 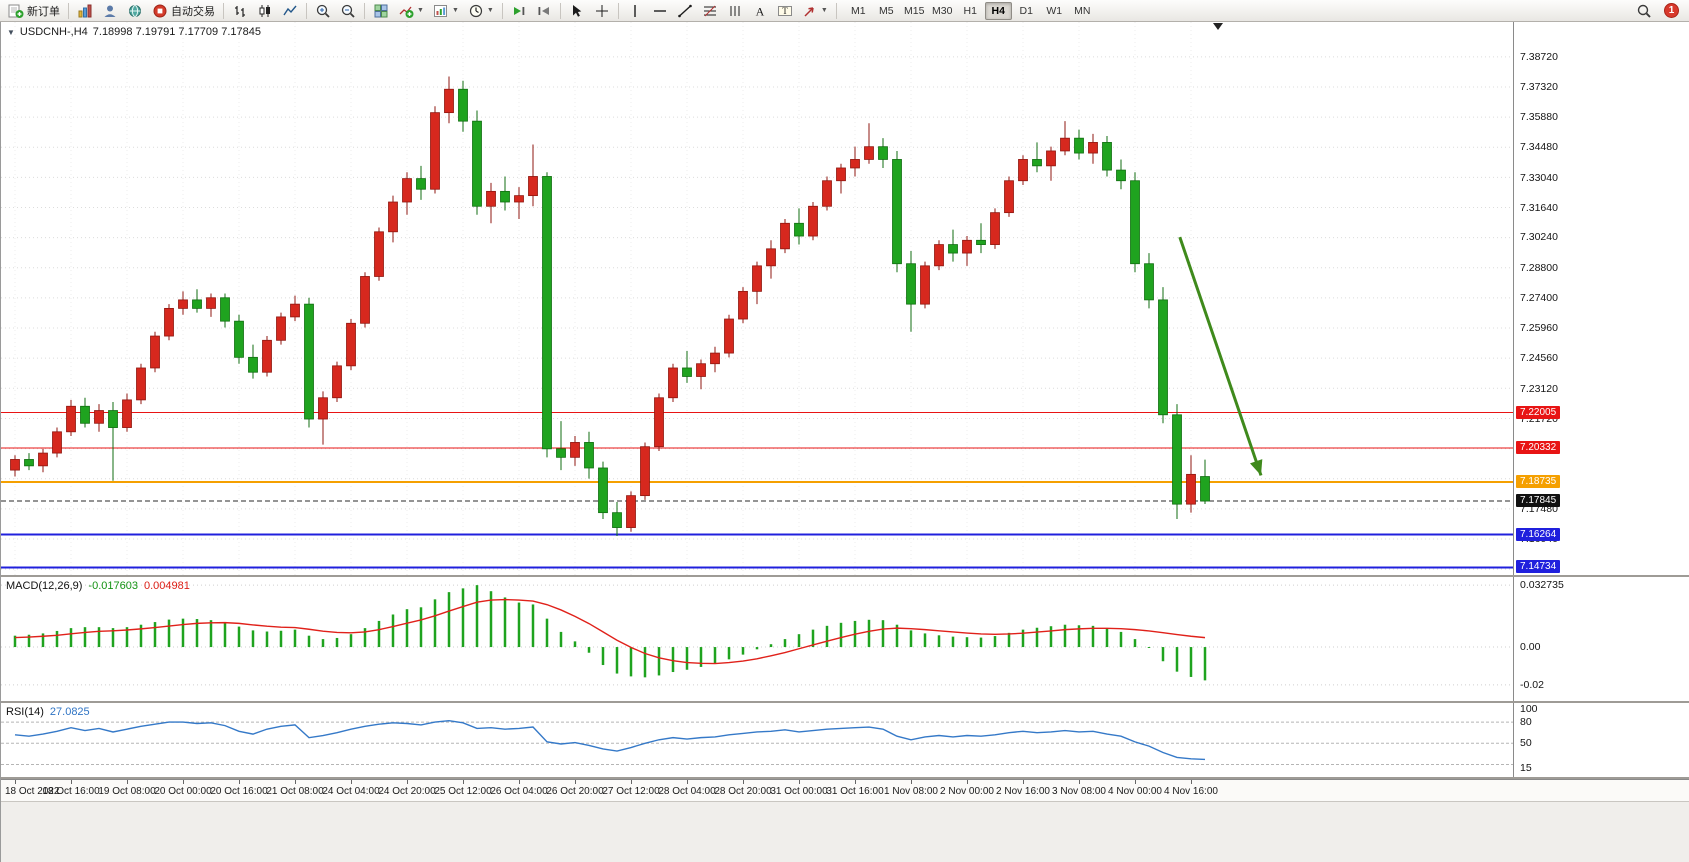 I want to click on cursor-button, so click(x=577, y=10).